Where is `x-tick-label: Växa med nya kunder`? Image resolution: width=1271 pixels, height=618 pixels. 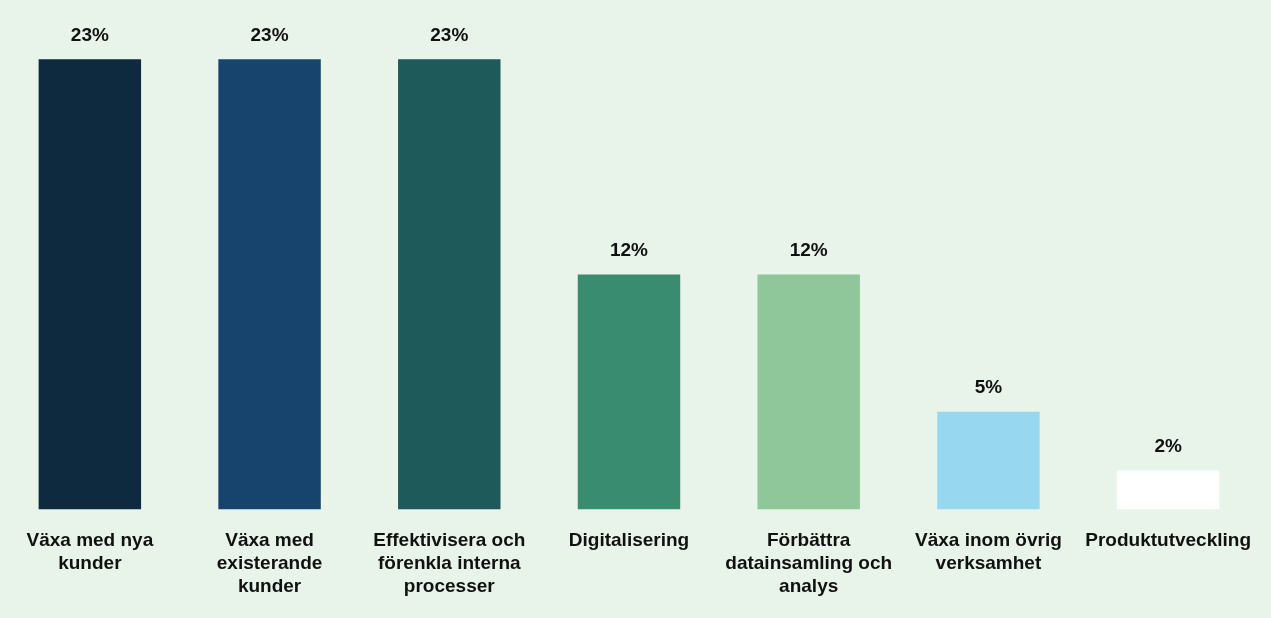
x-tick-label: Växa med nya kunder is located at coordinates (90, 551).